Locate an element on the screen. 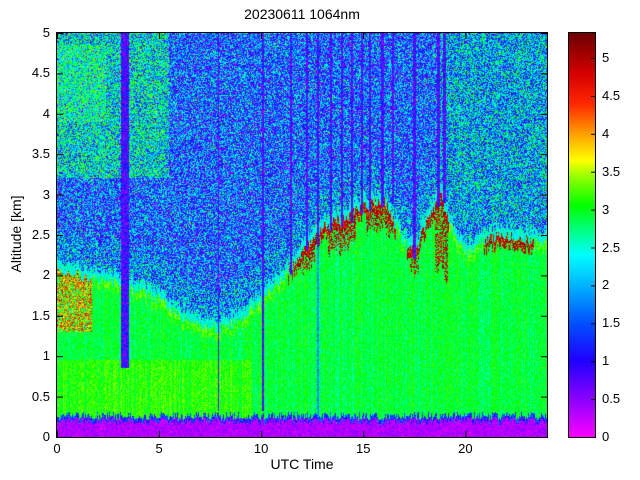 The height and width of the screenshot is (480, 640). colorbar-tick-label: 3.5 is located at coordinates (611, 171).